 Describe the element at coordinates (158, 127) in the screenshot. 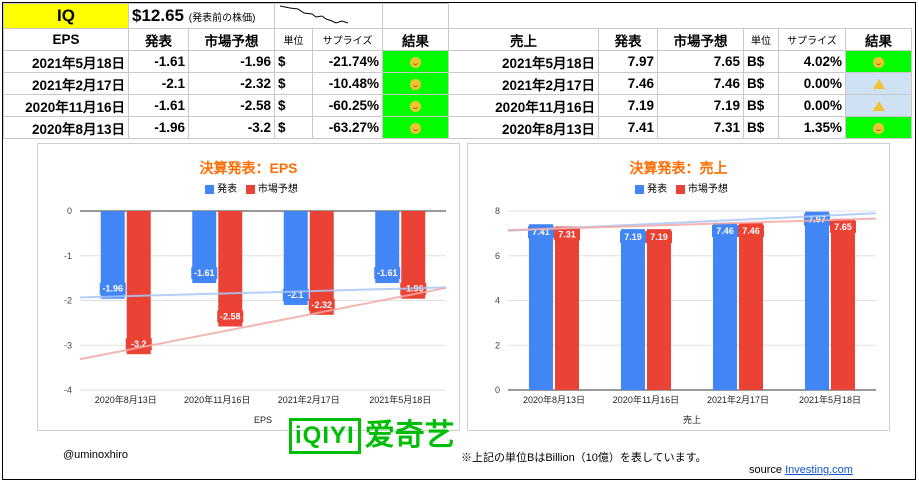

I see `eps-actual-cell: -1.96` at that location.